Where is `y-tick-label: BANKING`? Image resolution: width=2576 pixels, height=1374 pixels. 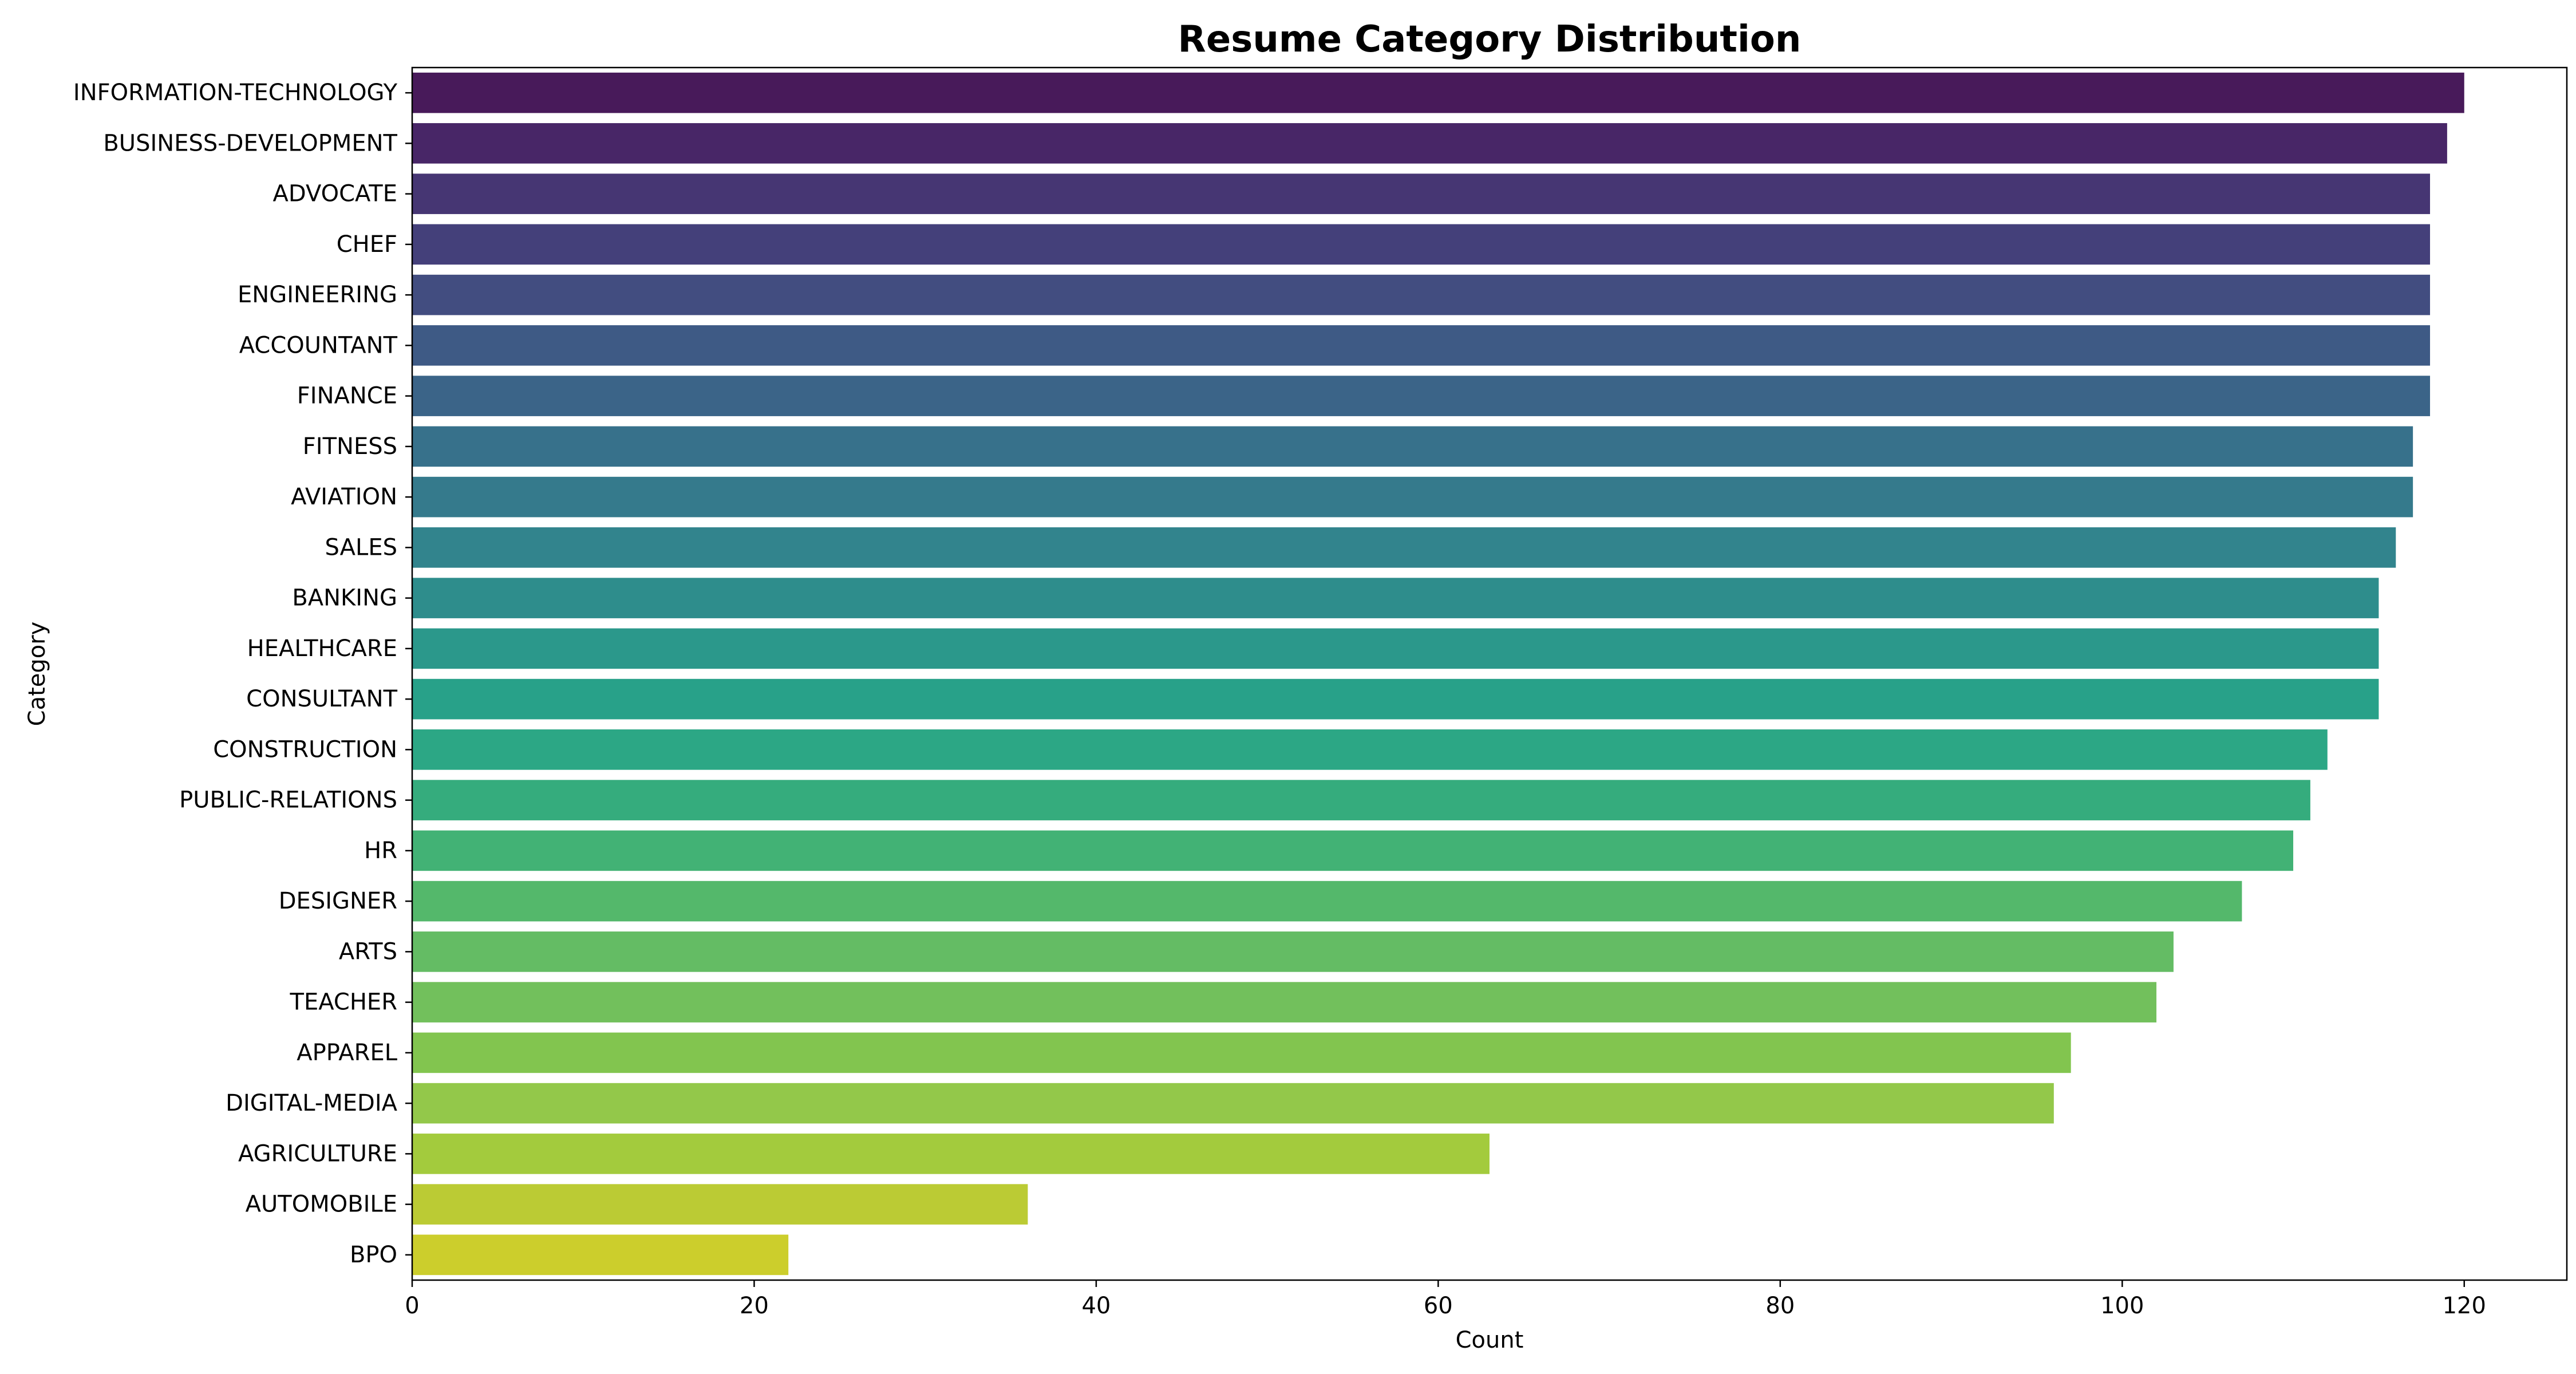
y-tick-label: BANKING is located at coordinates (344, 598).